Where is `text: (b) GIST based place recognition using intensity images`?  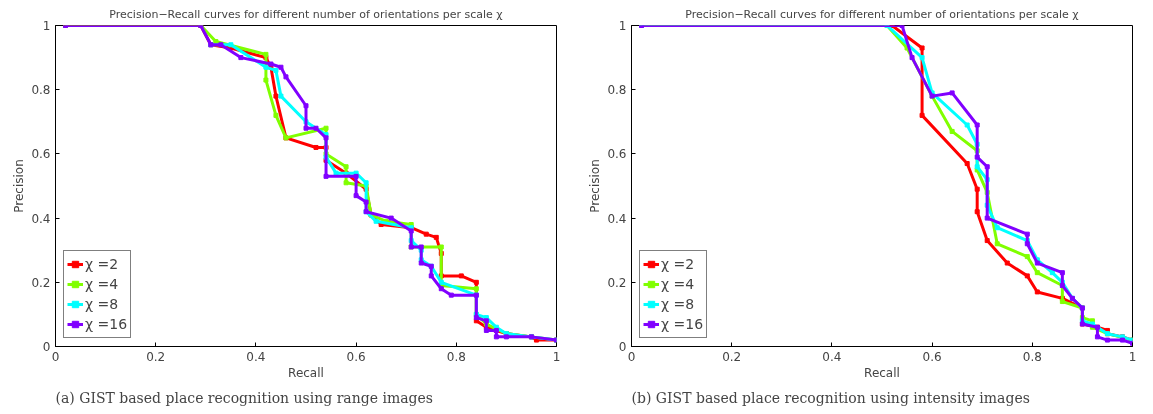 text: (b) GIST based place recognition using intensity images is located at coordinates (830, 397).